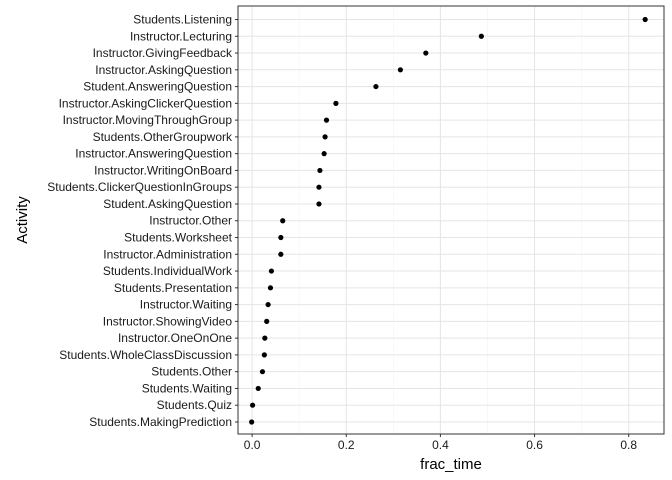  What do you see at coordinates (181, 36) in the screenshot?
I see `y-tick-label: Instructor.Lecturing` at bounding box center [181, 36].